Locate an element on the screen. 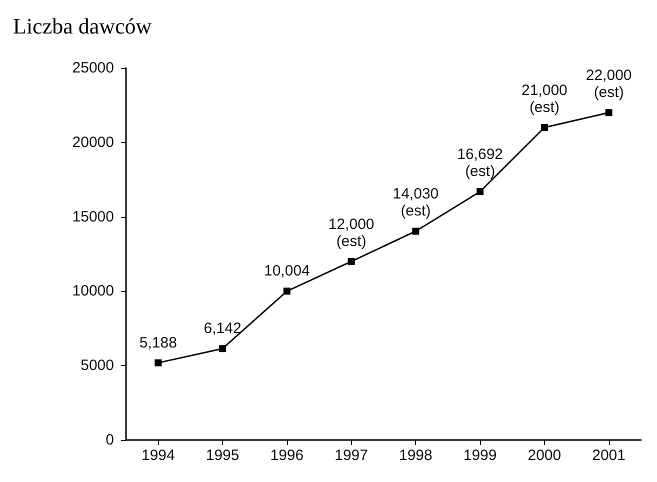 Image resolution: width=657 pixels, height=482 pixels. chart-title: Liczba dawców is located at coordinates (82, 26).